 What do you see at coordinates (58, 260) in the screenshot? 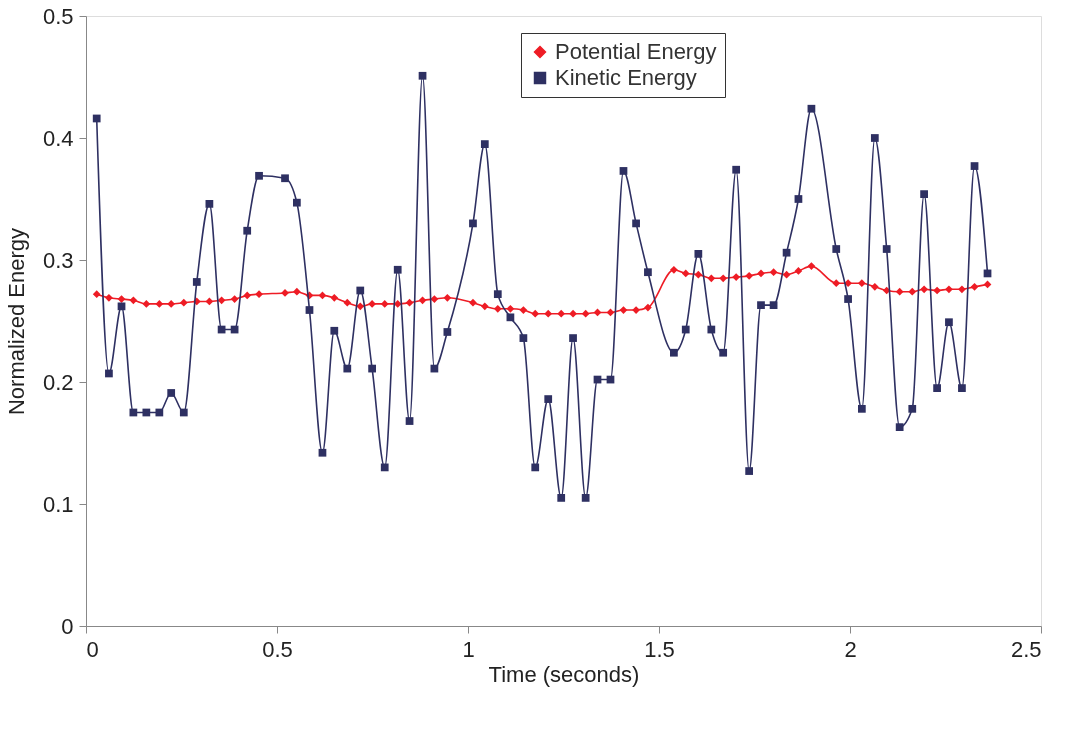
I see `y-tick-label: 0.3` at bounding box center [58, 260].